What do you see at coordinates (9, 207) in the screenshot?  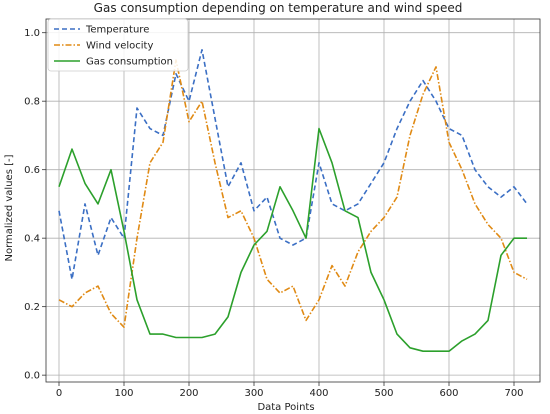 I see `y-axis-label: Normalized values [-]` at bounding box center [9, 207].